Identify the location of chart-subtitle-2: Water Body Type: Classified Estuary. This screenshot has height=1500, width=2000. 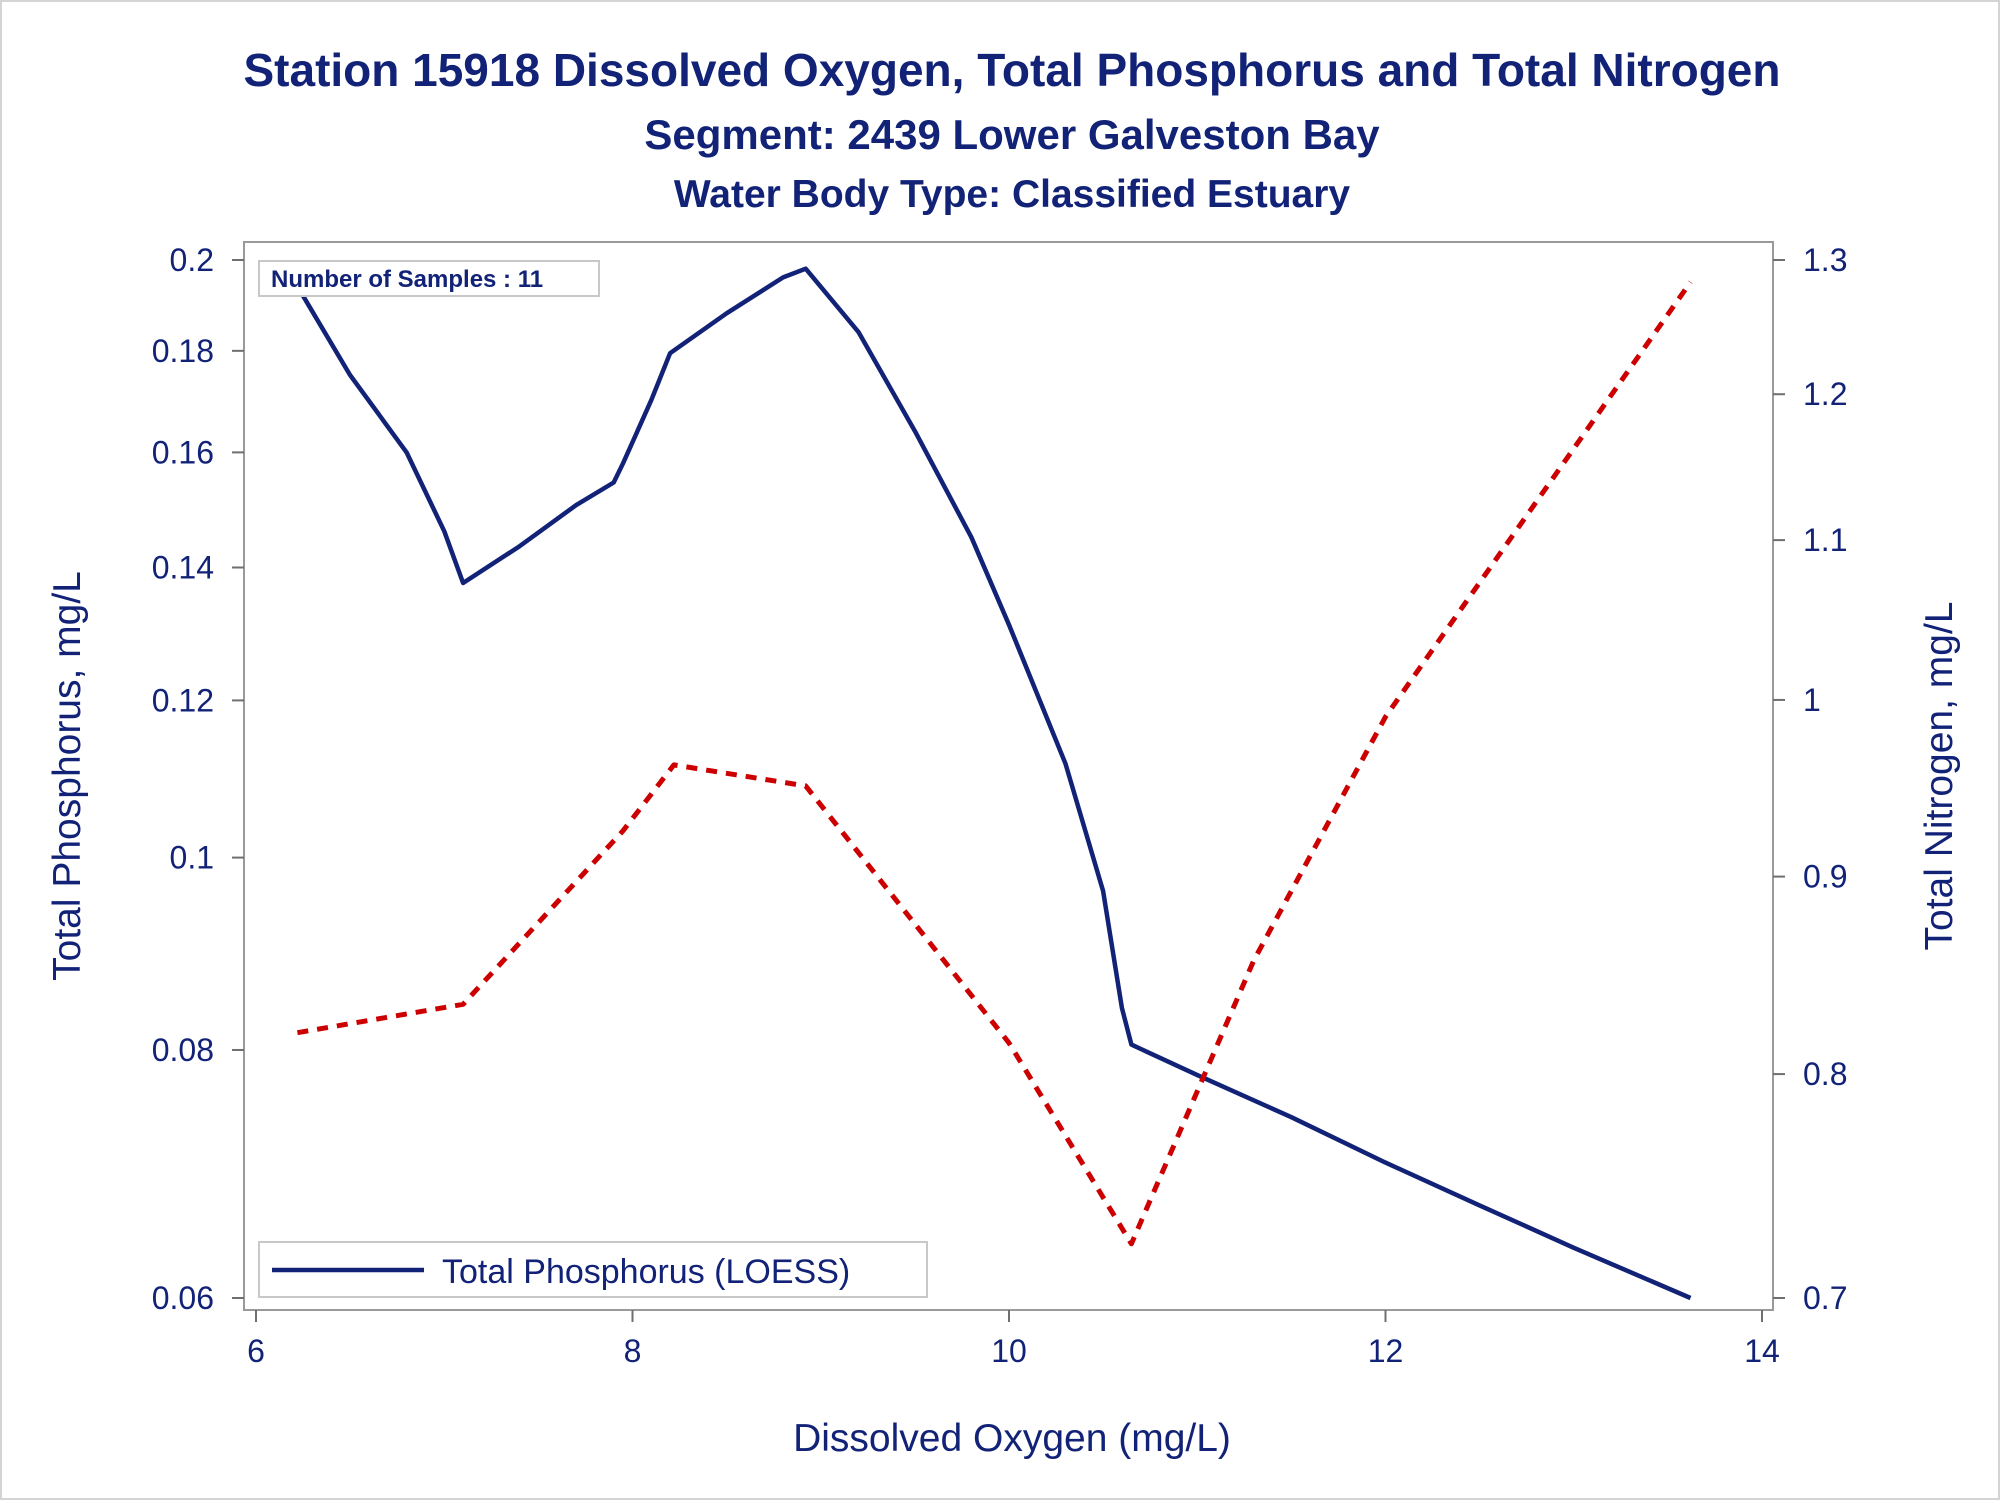
(1012, 194).